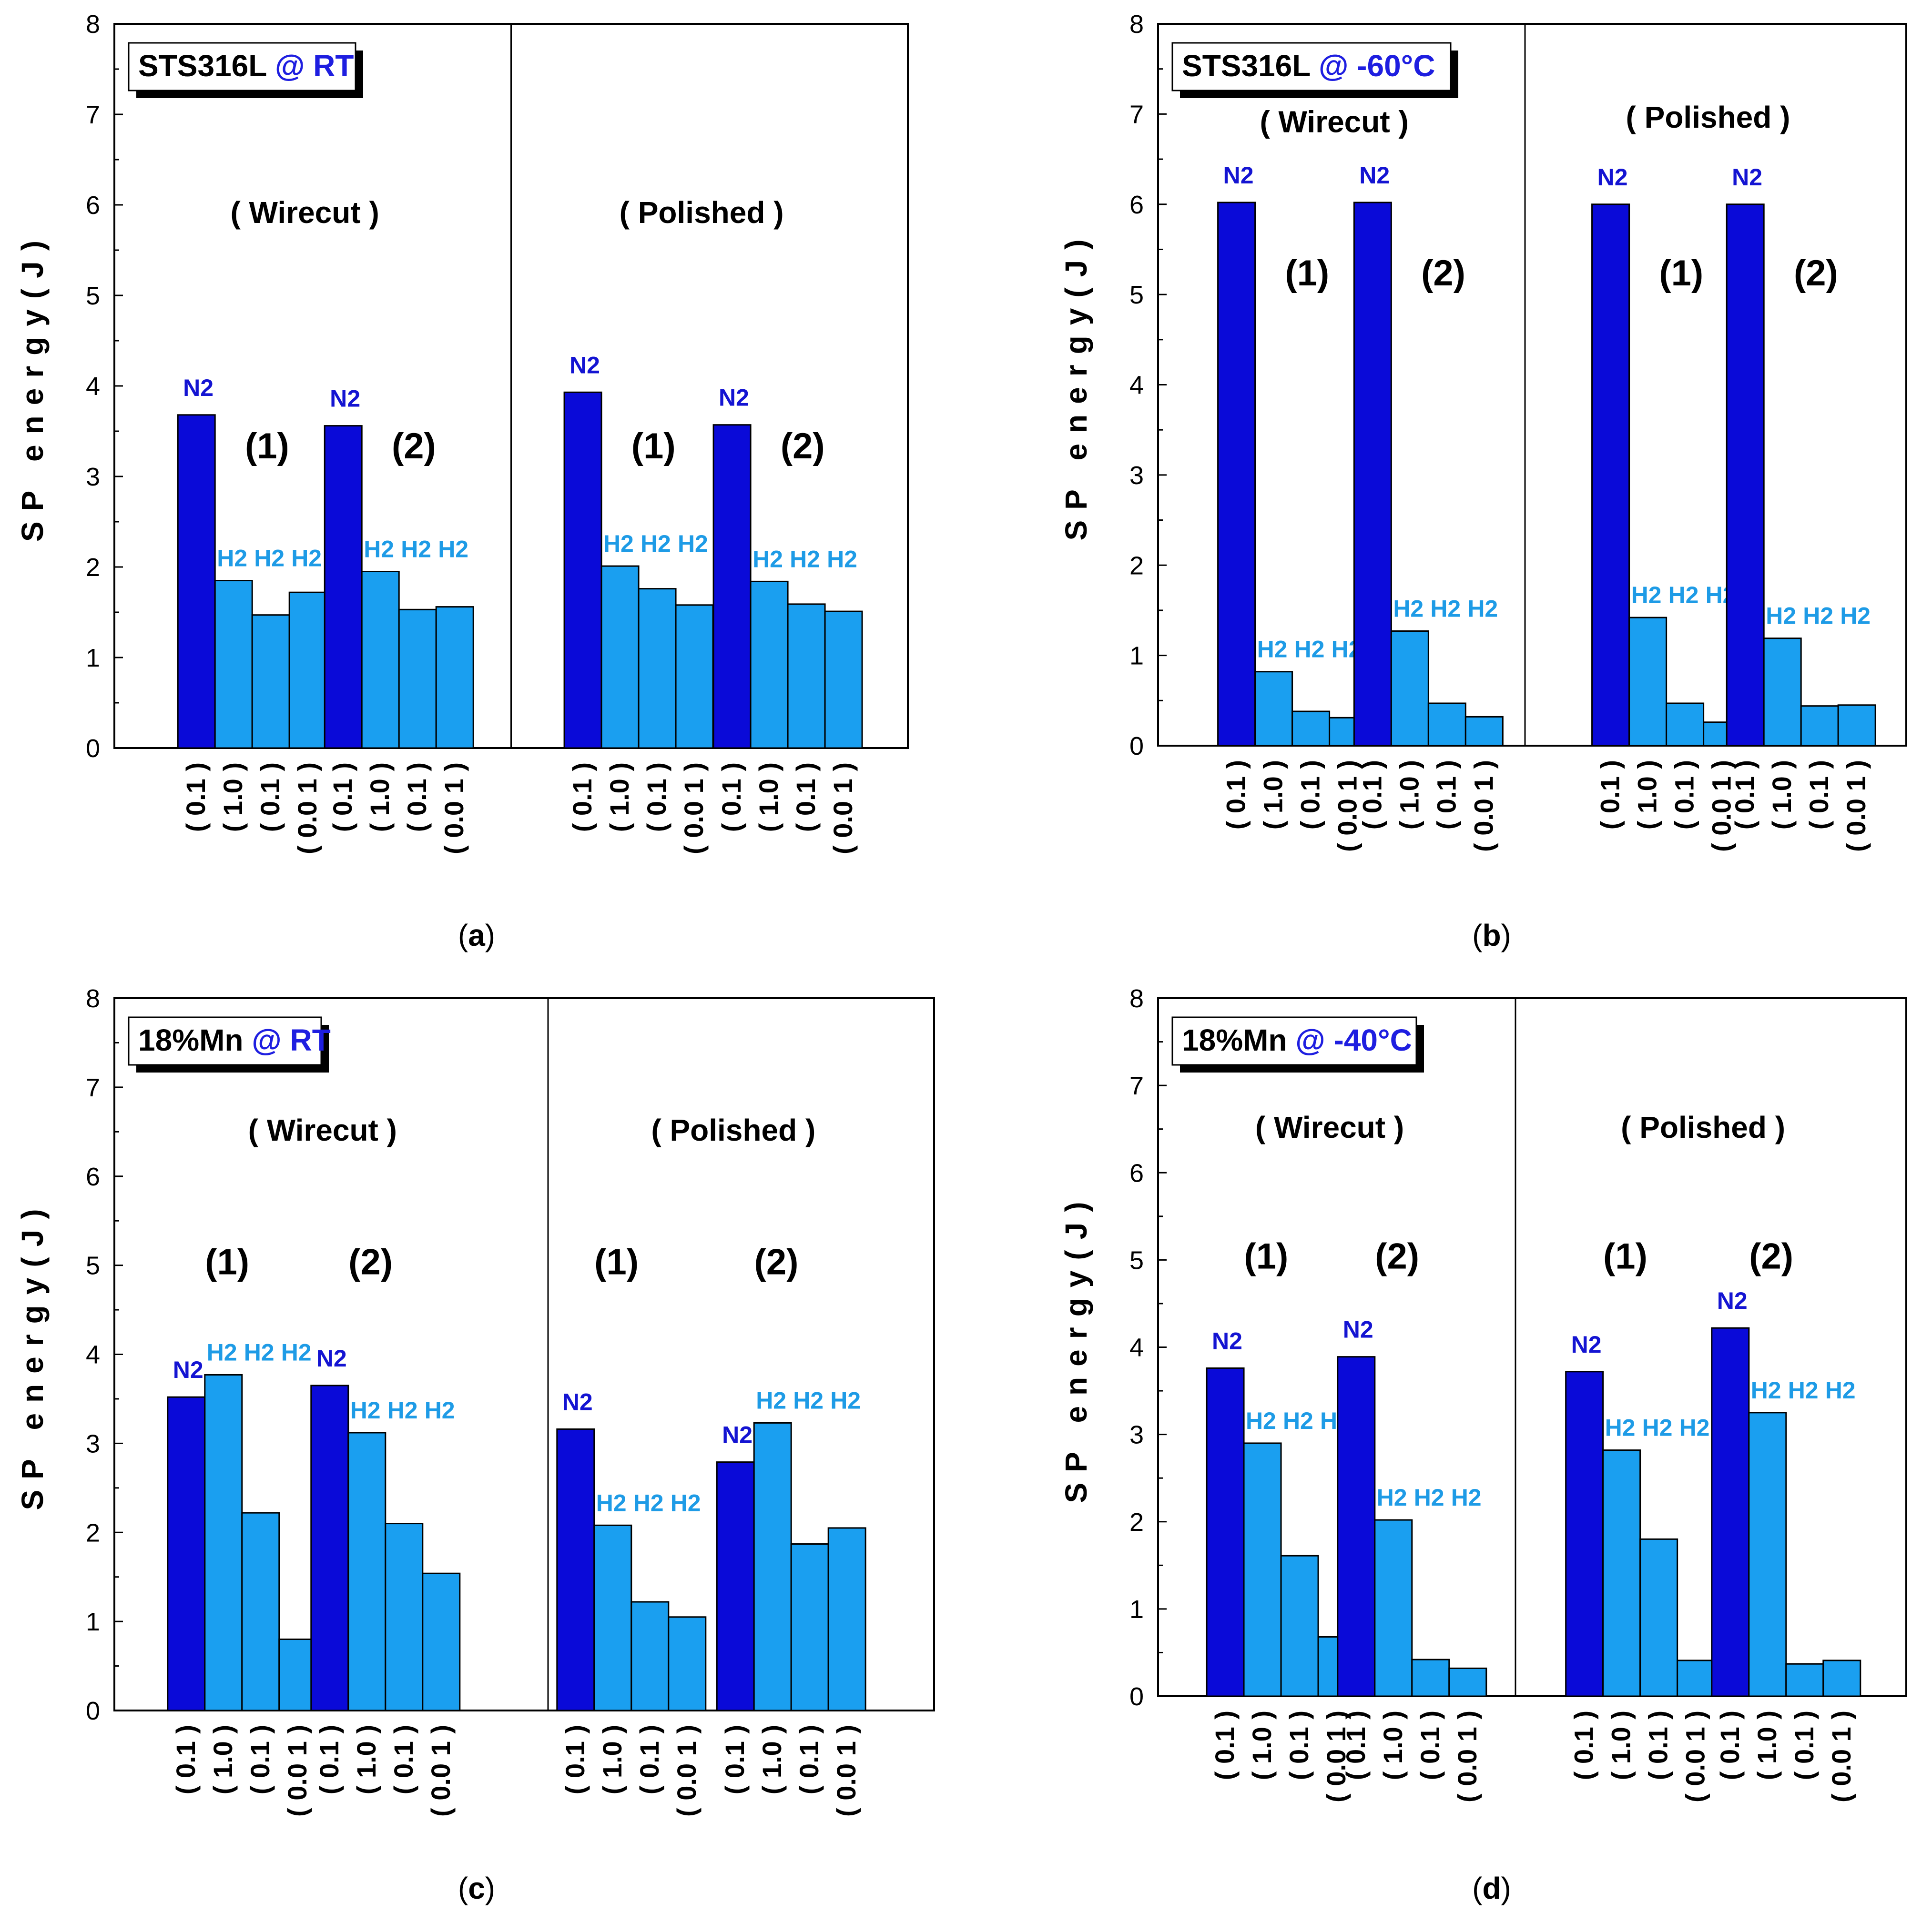 This screenshot has width=1932, height=1913. Describe the element at coordinates (578, 365) in the screenshot. I see `gas-label-n2: N` at that location.